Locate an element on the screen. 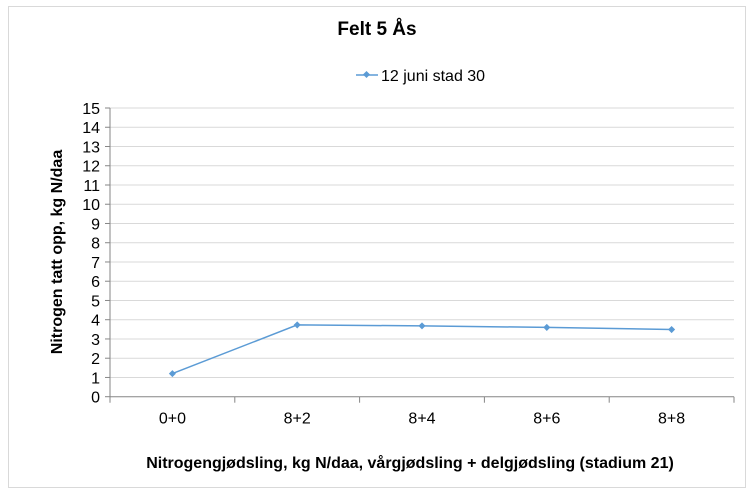 The height and width of the screenshot is (496, 754). y-tick-label: 0 is located at coordinates (95, 398).